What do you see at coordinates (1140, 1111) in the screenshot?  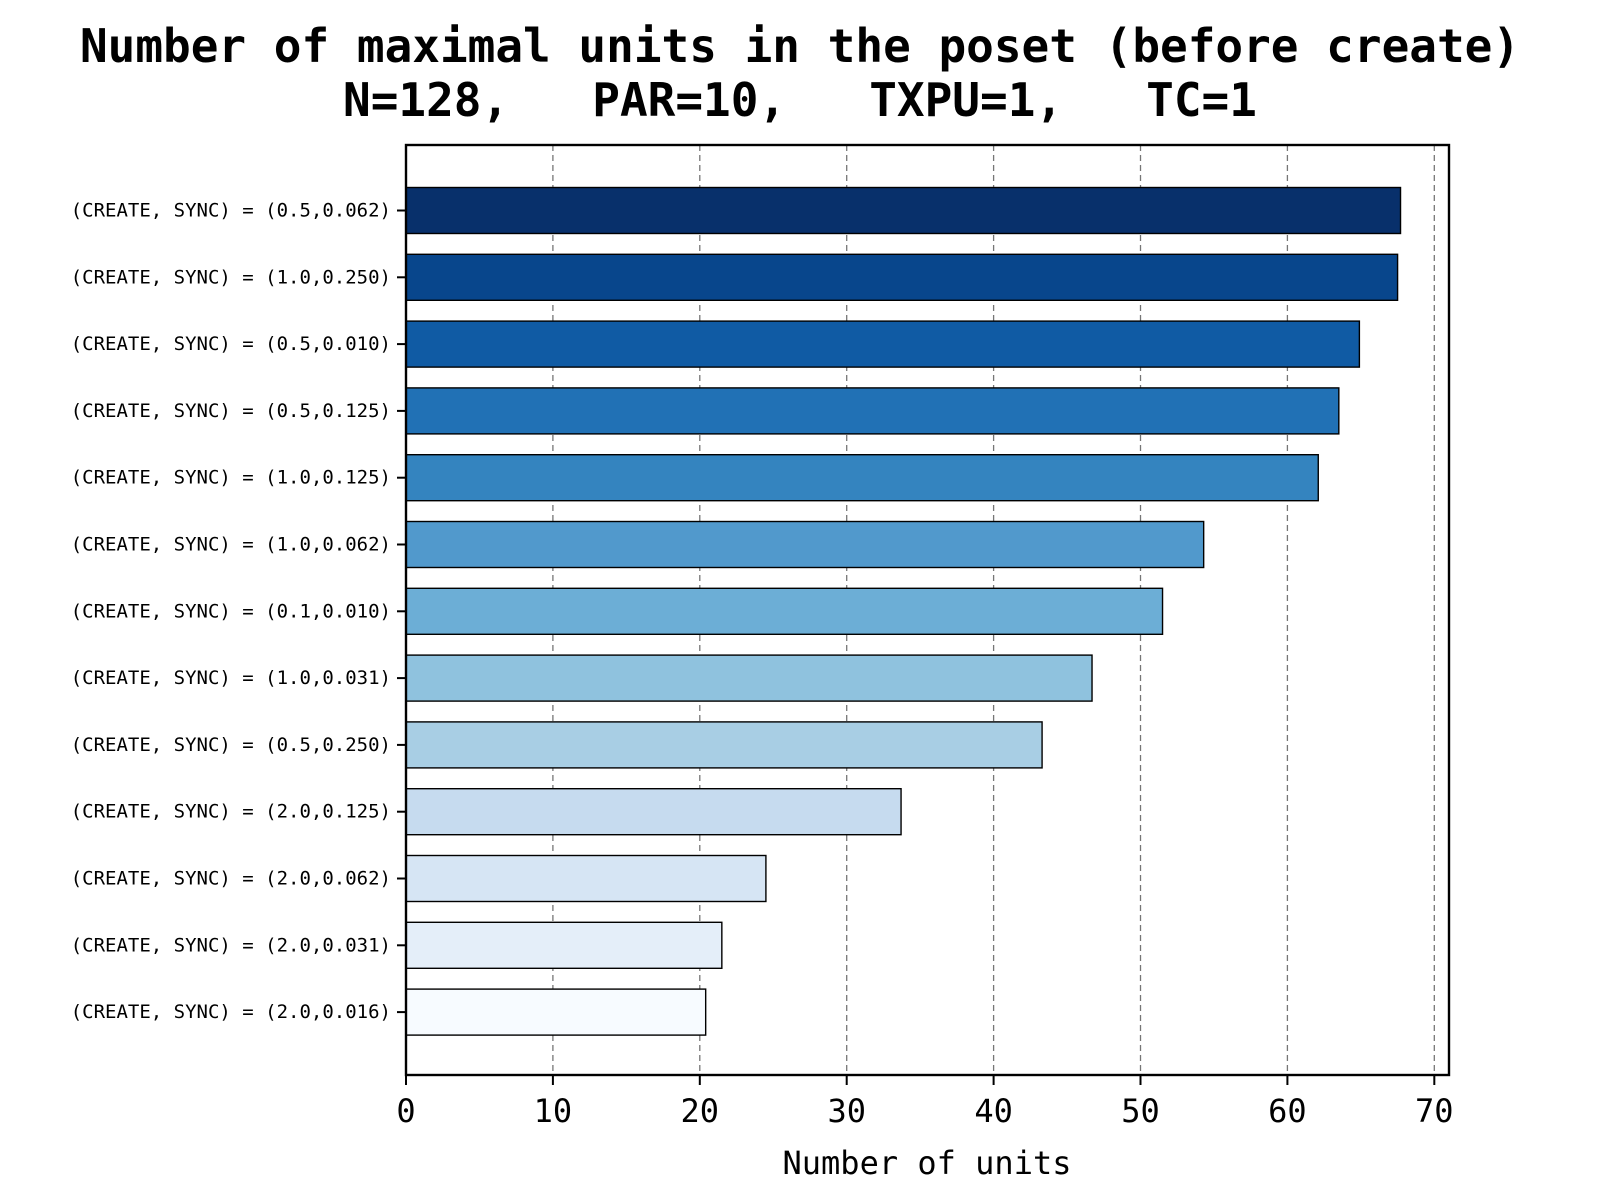 I see `x-tick-label: 50` at bounding box center [1140, 1111].